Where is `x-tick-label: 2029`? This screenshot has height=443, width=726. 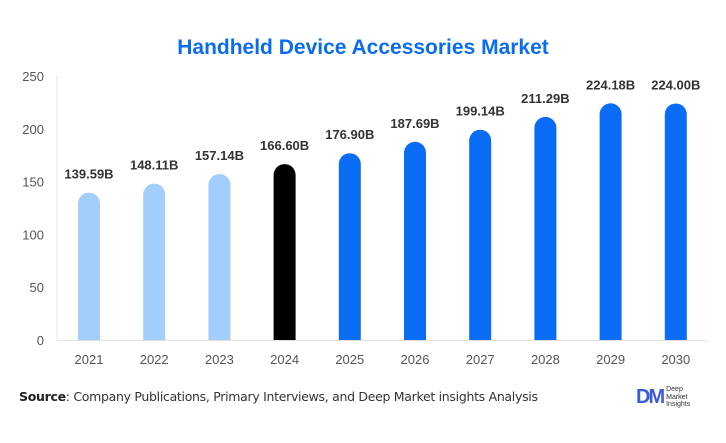 x-tick-label: 2029 is located at coordinates (610, 359).